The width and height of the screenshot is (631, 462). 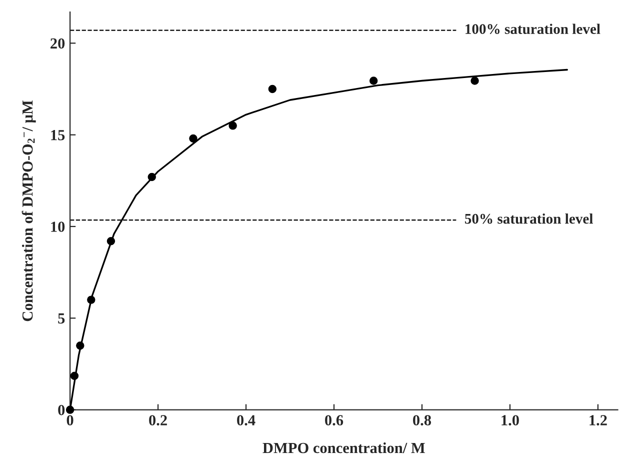 I want to click on y-tick-label: 10, so click(x=58, y=227).